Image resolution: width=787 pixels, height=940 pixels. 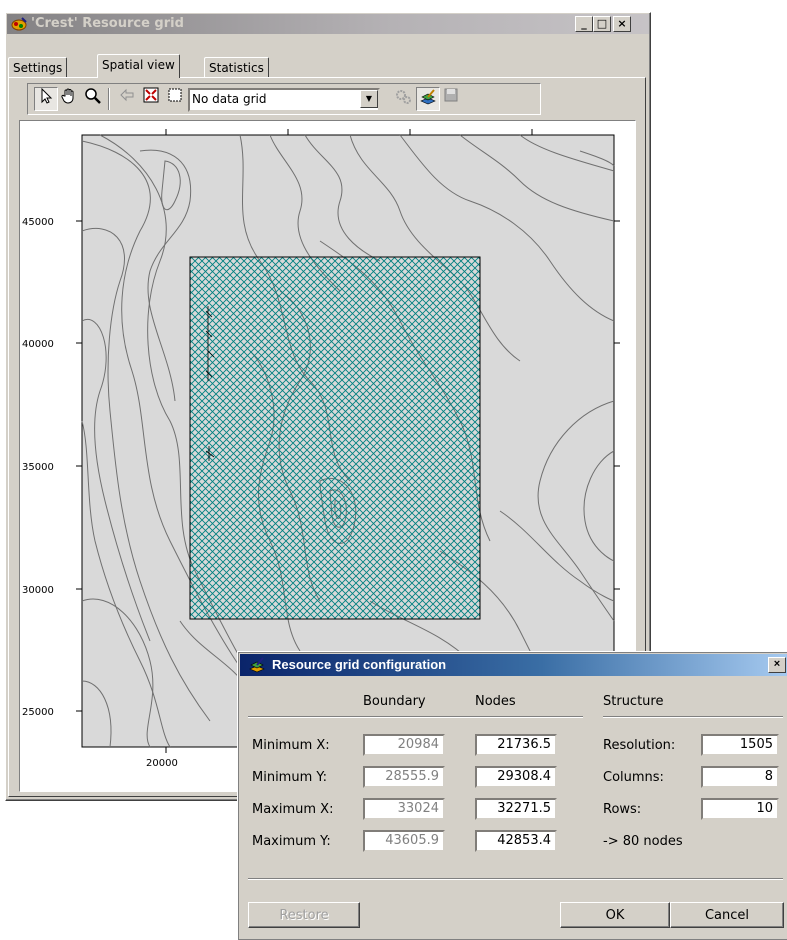 What do you see at coordinates (615, 915) in the screenshot?
I see `ok-button: OK` at bounding box center [615, 915].